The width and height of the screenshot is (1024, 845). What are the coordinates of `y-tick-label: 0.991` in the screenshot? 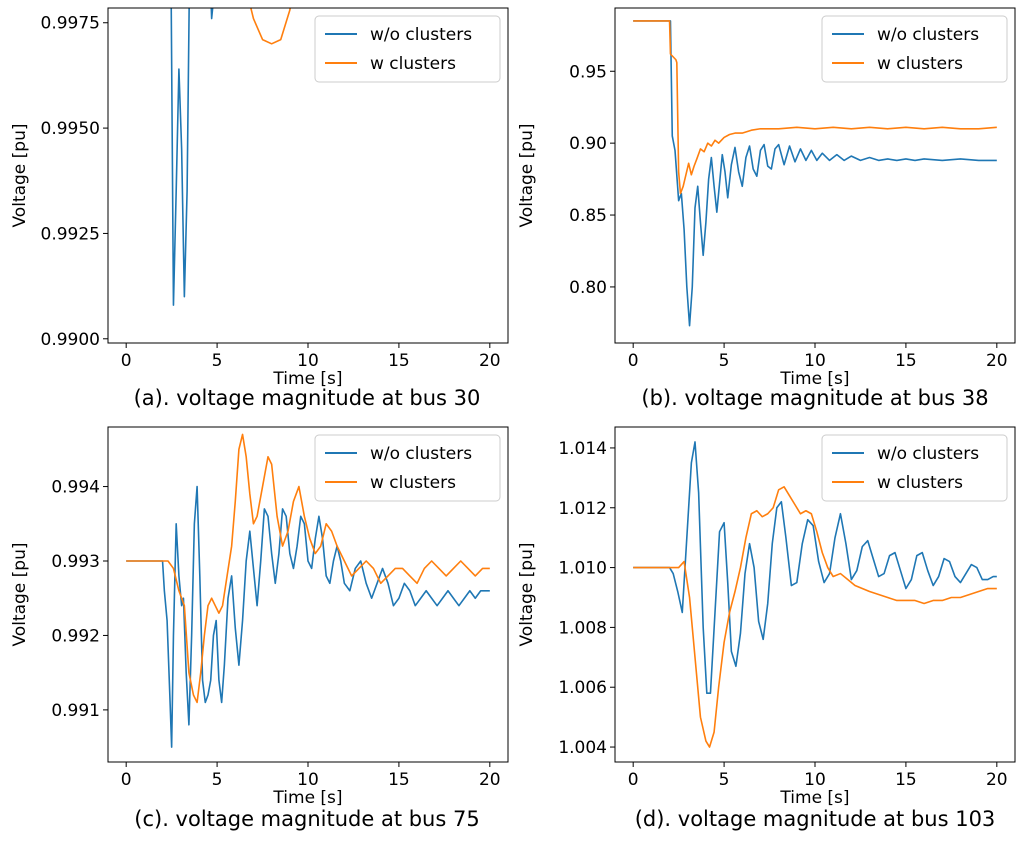 It's located at (75, 711).